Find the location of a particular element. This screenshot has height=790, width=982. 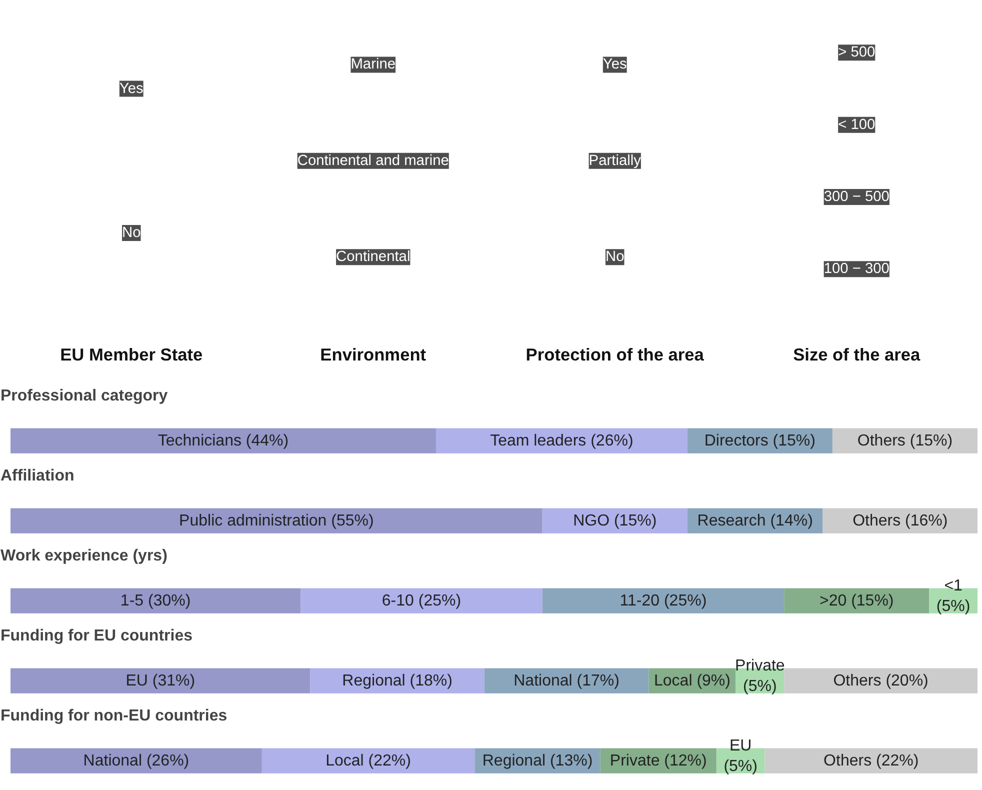

data-label: Others (22%) is located at coordinates (871, 761).